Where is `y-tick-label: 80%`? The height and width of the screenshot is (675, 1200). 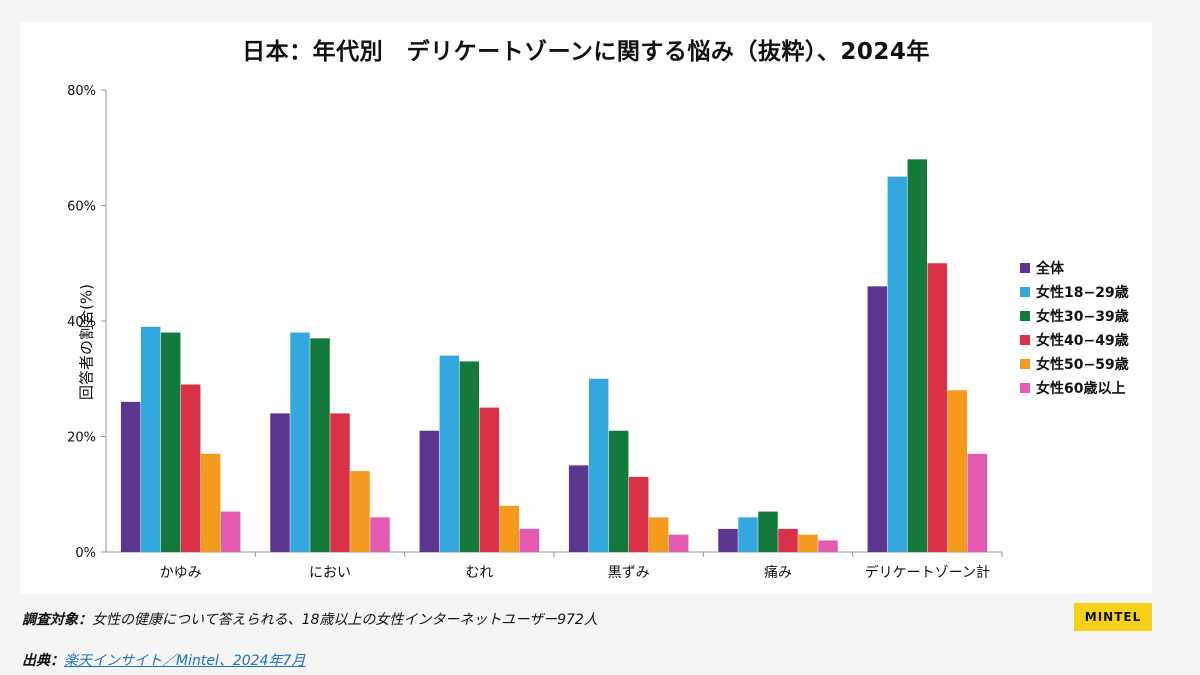
y-tick-label: 80% is located at coordinates (81, 91).